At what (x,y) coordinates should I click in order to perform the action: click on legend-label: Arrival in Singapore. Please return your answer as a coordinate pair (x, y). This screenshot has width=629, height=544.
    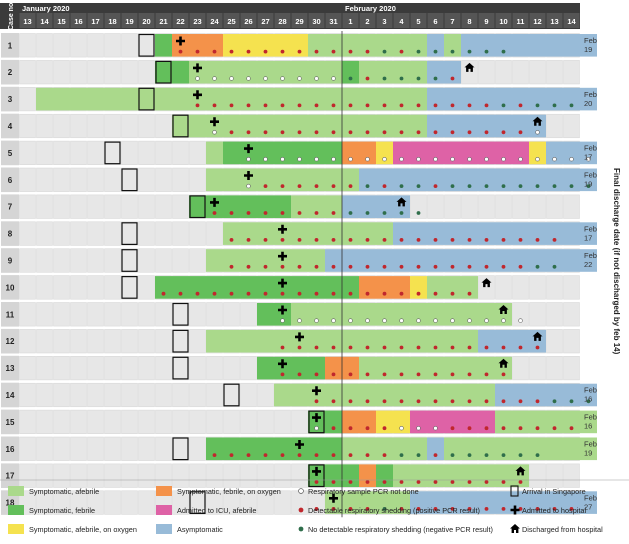
    Looking at the image, I should click on (554, 491).